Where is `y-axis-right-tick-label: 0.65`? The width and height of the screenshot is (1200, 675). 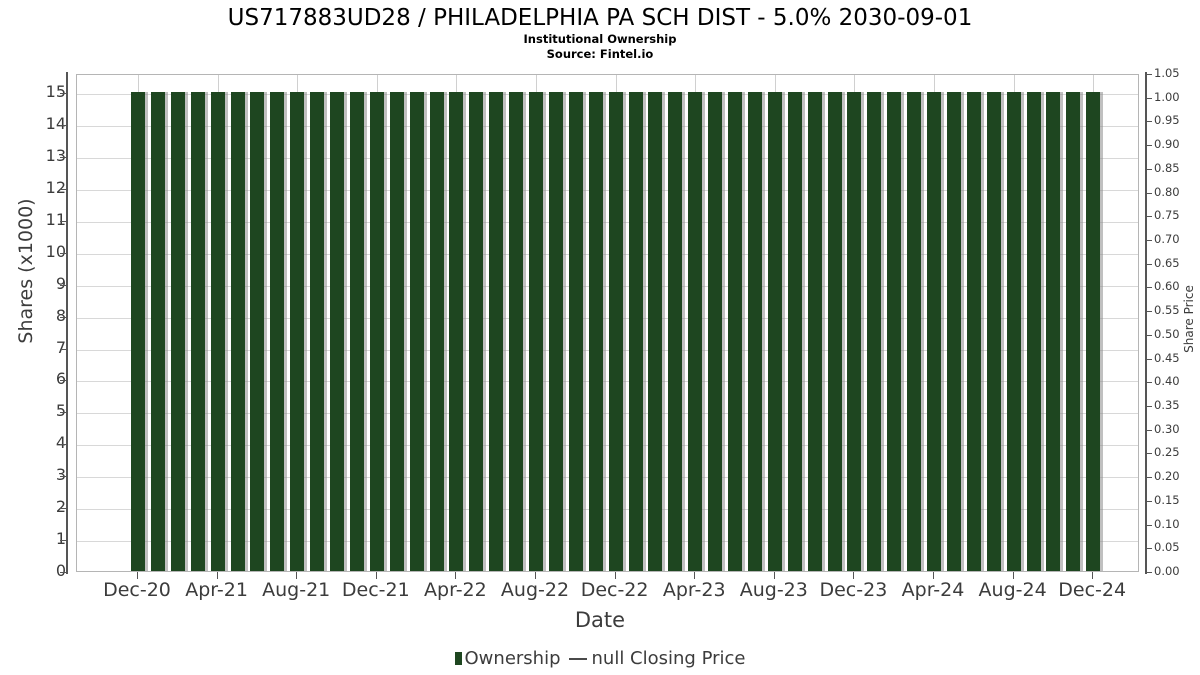 y-axis-right-tick-label: 0.65 is located at coordinates (1167, 262).